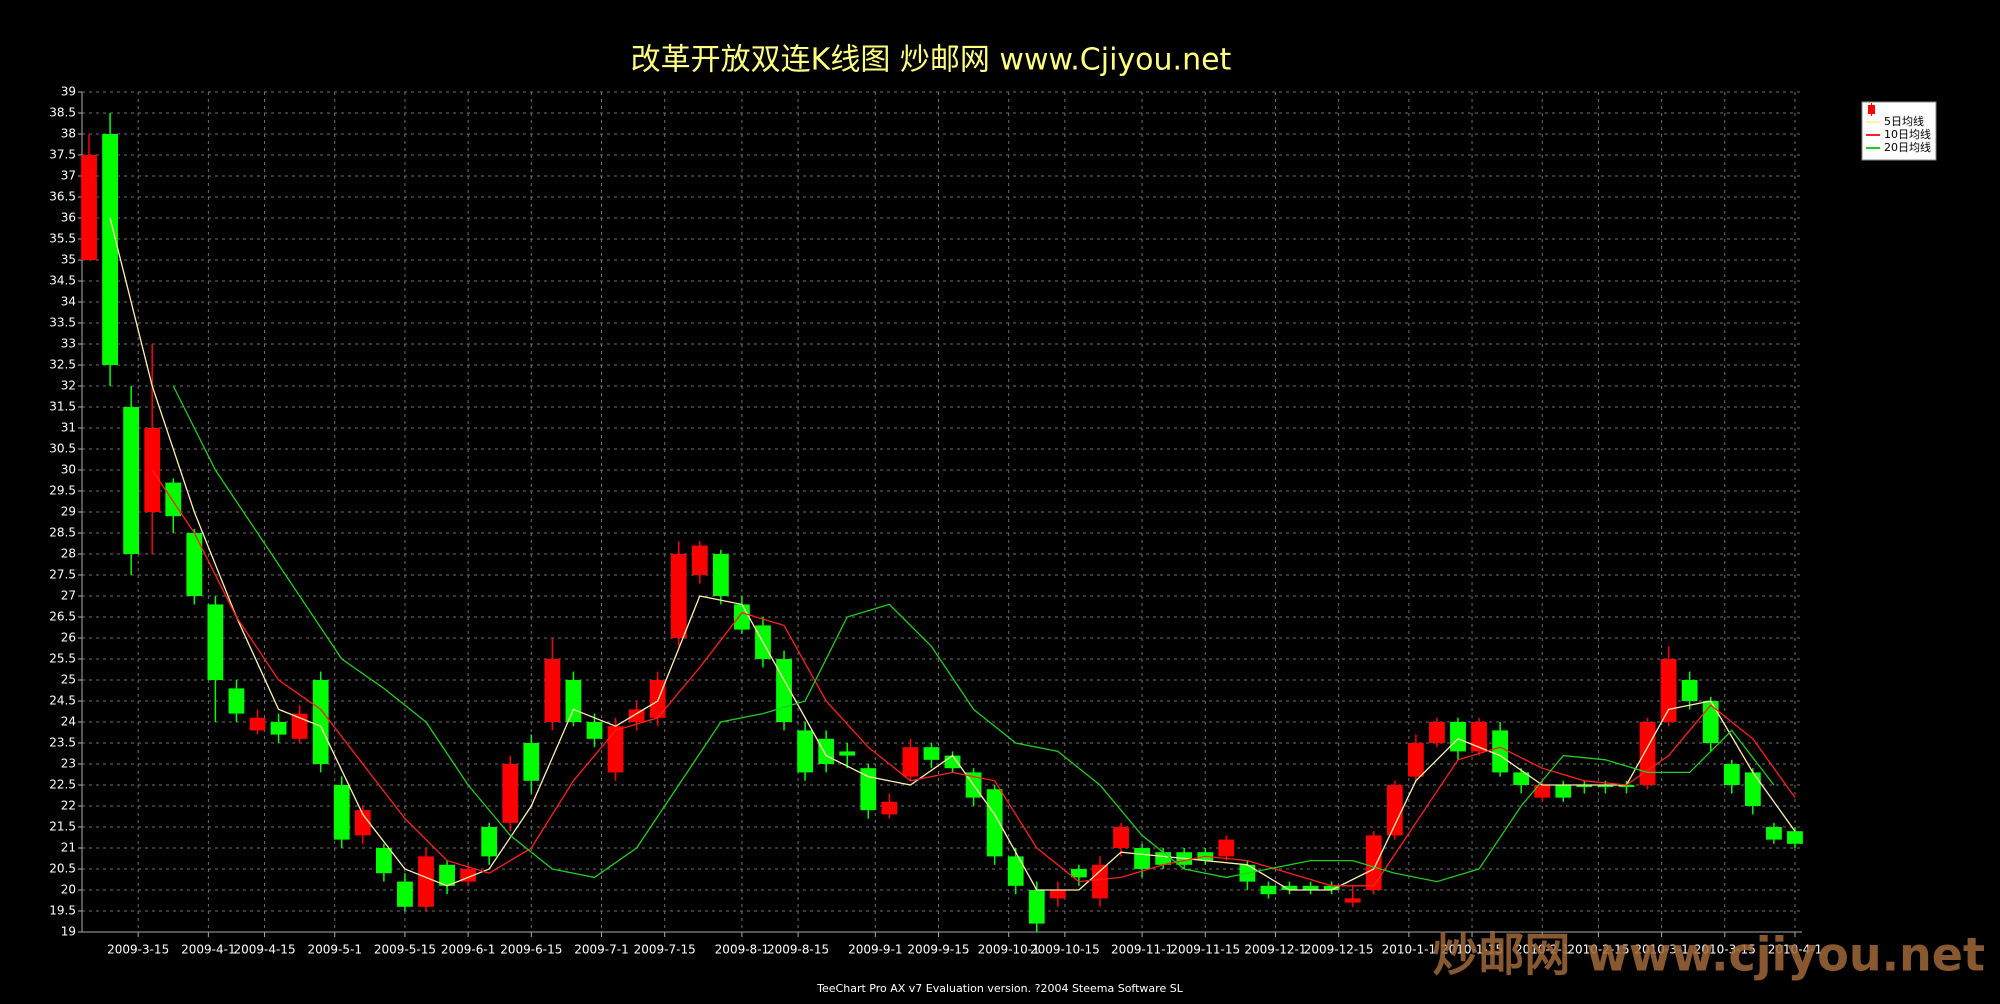  I want to click on y-tick-label: 24, so click(68, 722).